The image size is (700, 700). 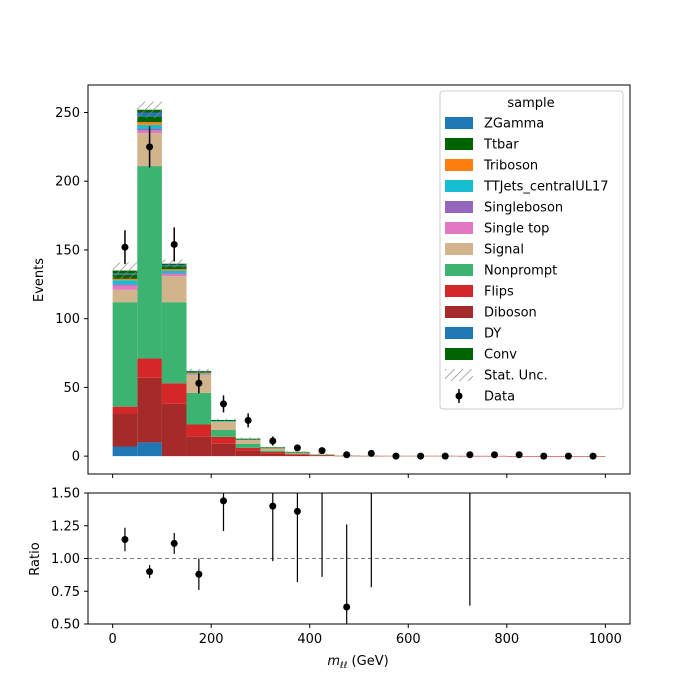 I want to click on legend-label: Singleboson, so click(x=523, y=208).